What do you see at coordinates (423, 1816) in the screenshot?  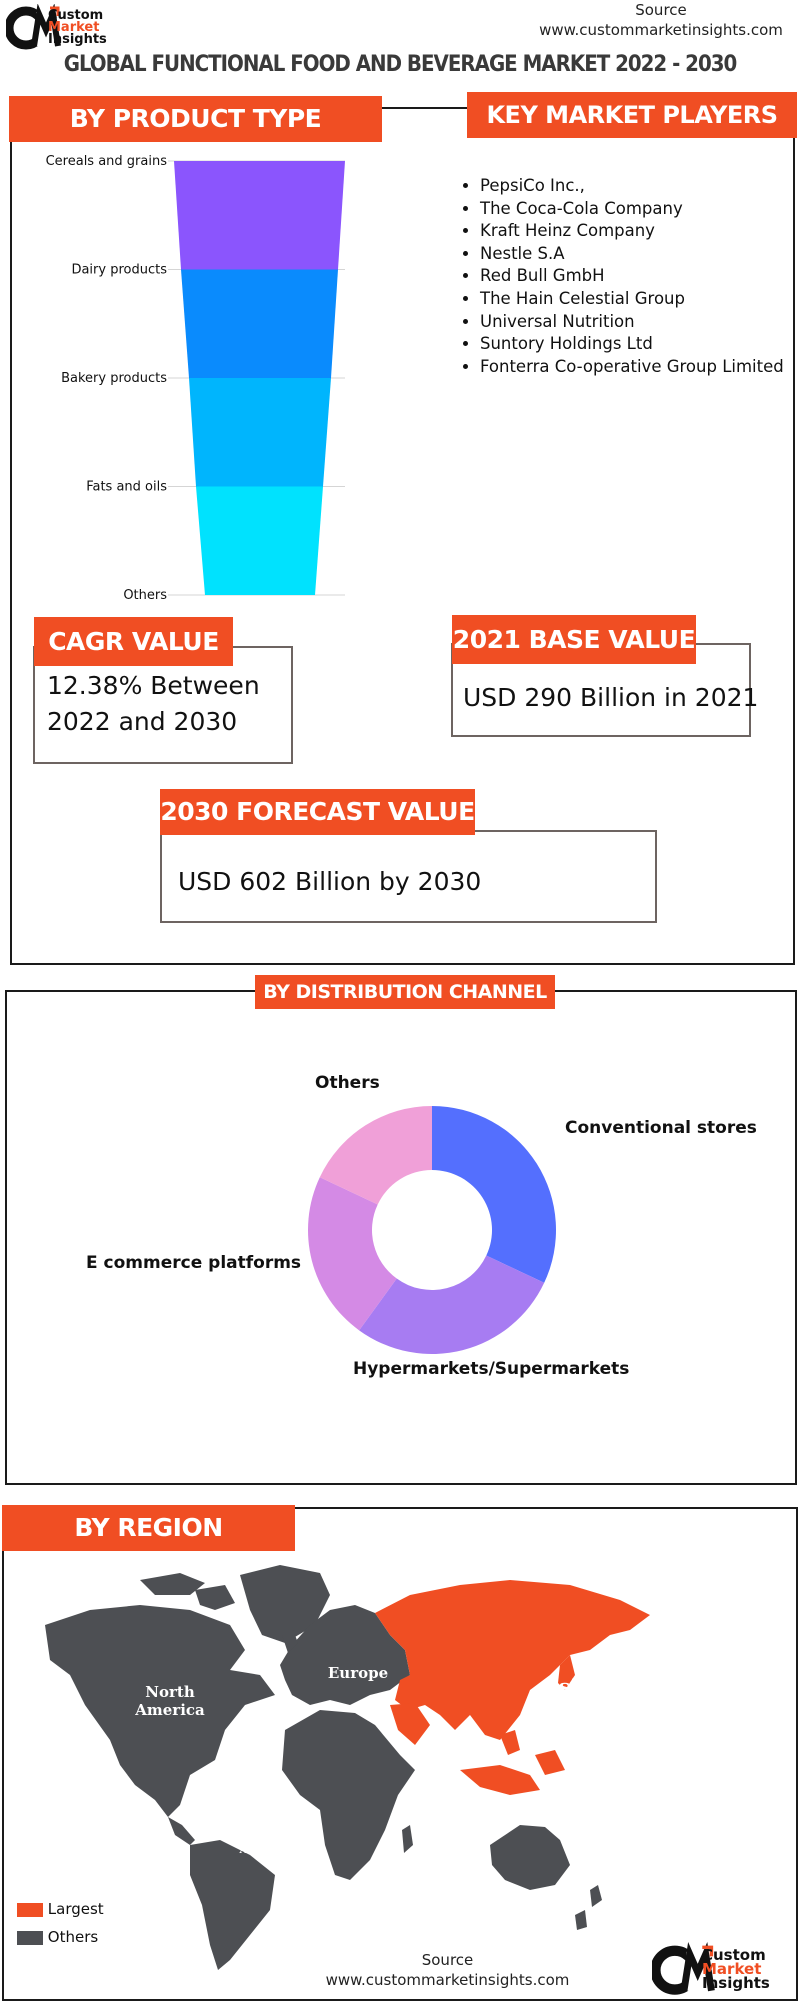 I see `map-label-africa: Africa` at bounding box center [423, 1816].